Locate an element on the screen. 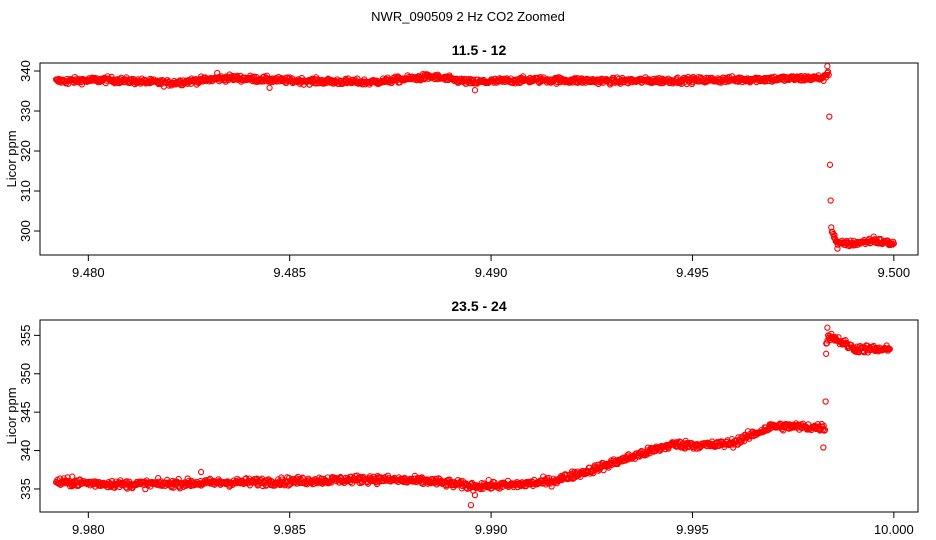 This screenshot has width=936, height=540. x-tick-label: 9.500 is located at coordinates (894, 272).